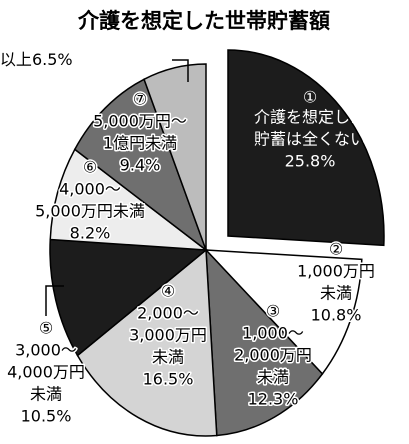  I want to click on slice-label: 4,000万円, so click(46, 372).